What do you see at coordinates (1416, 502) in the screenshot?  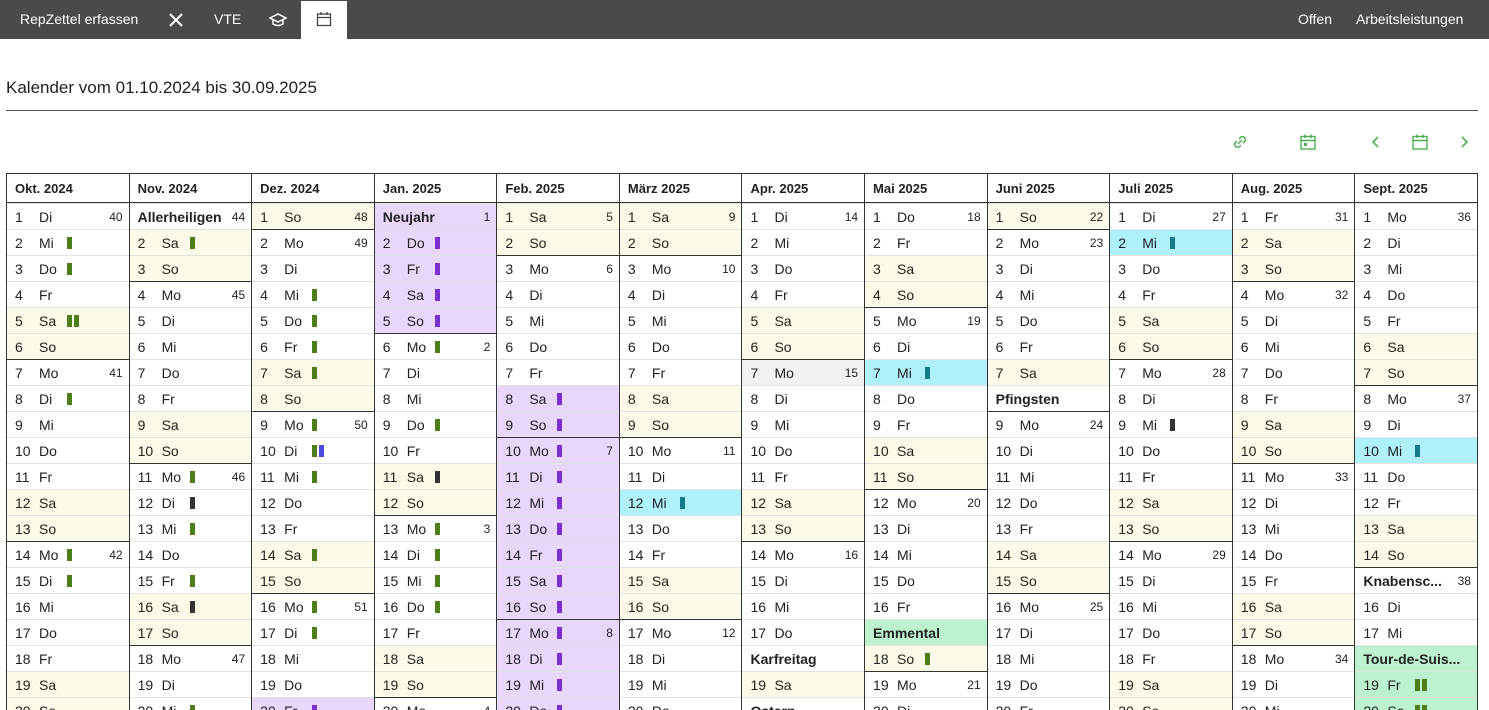 I see `day-row: 12 Fr` at bounding box center [1416, 502].